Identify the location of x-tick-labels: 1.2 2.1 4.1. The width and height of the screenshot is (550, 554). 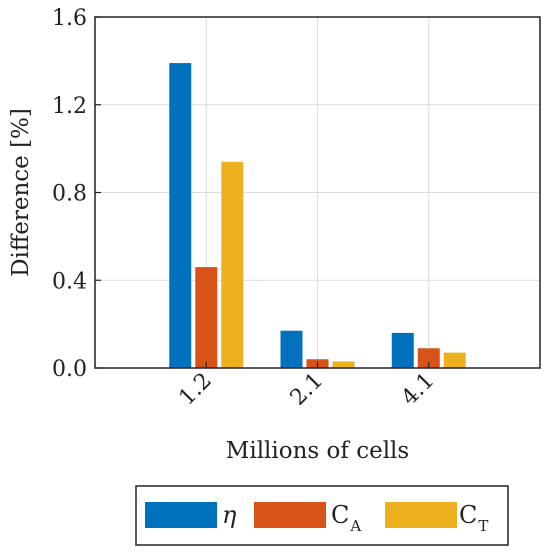
(306, 386).